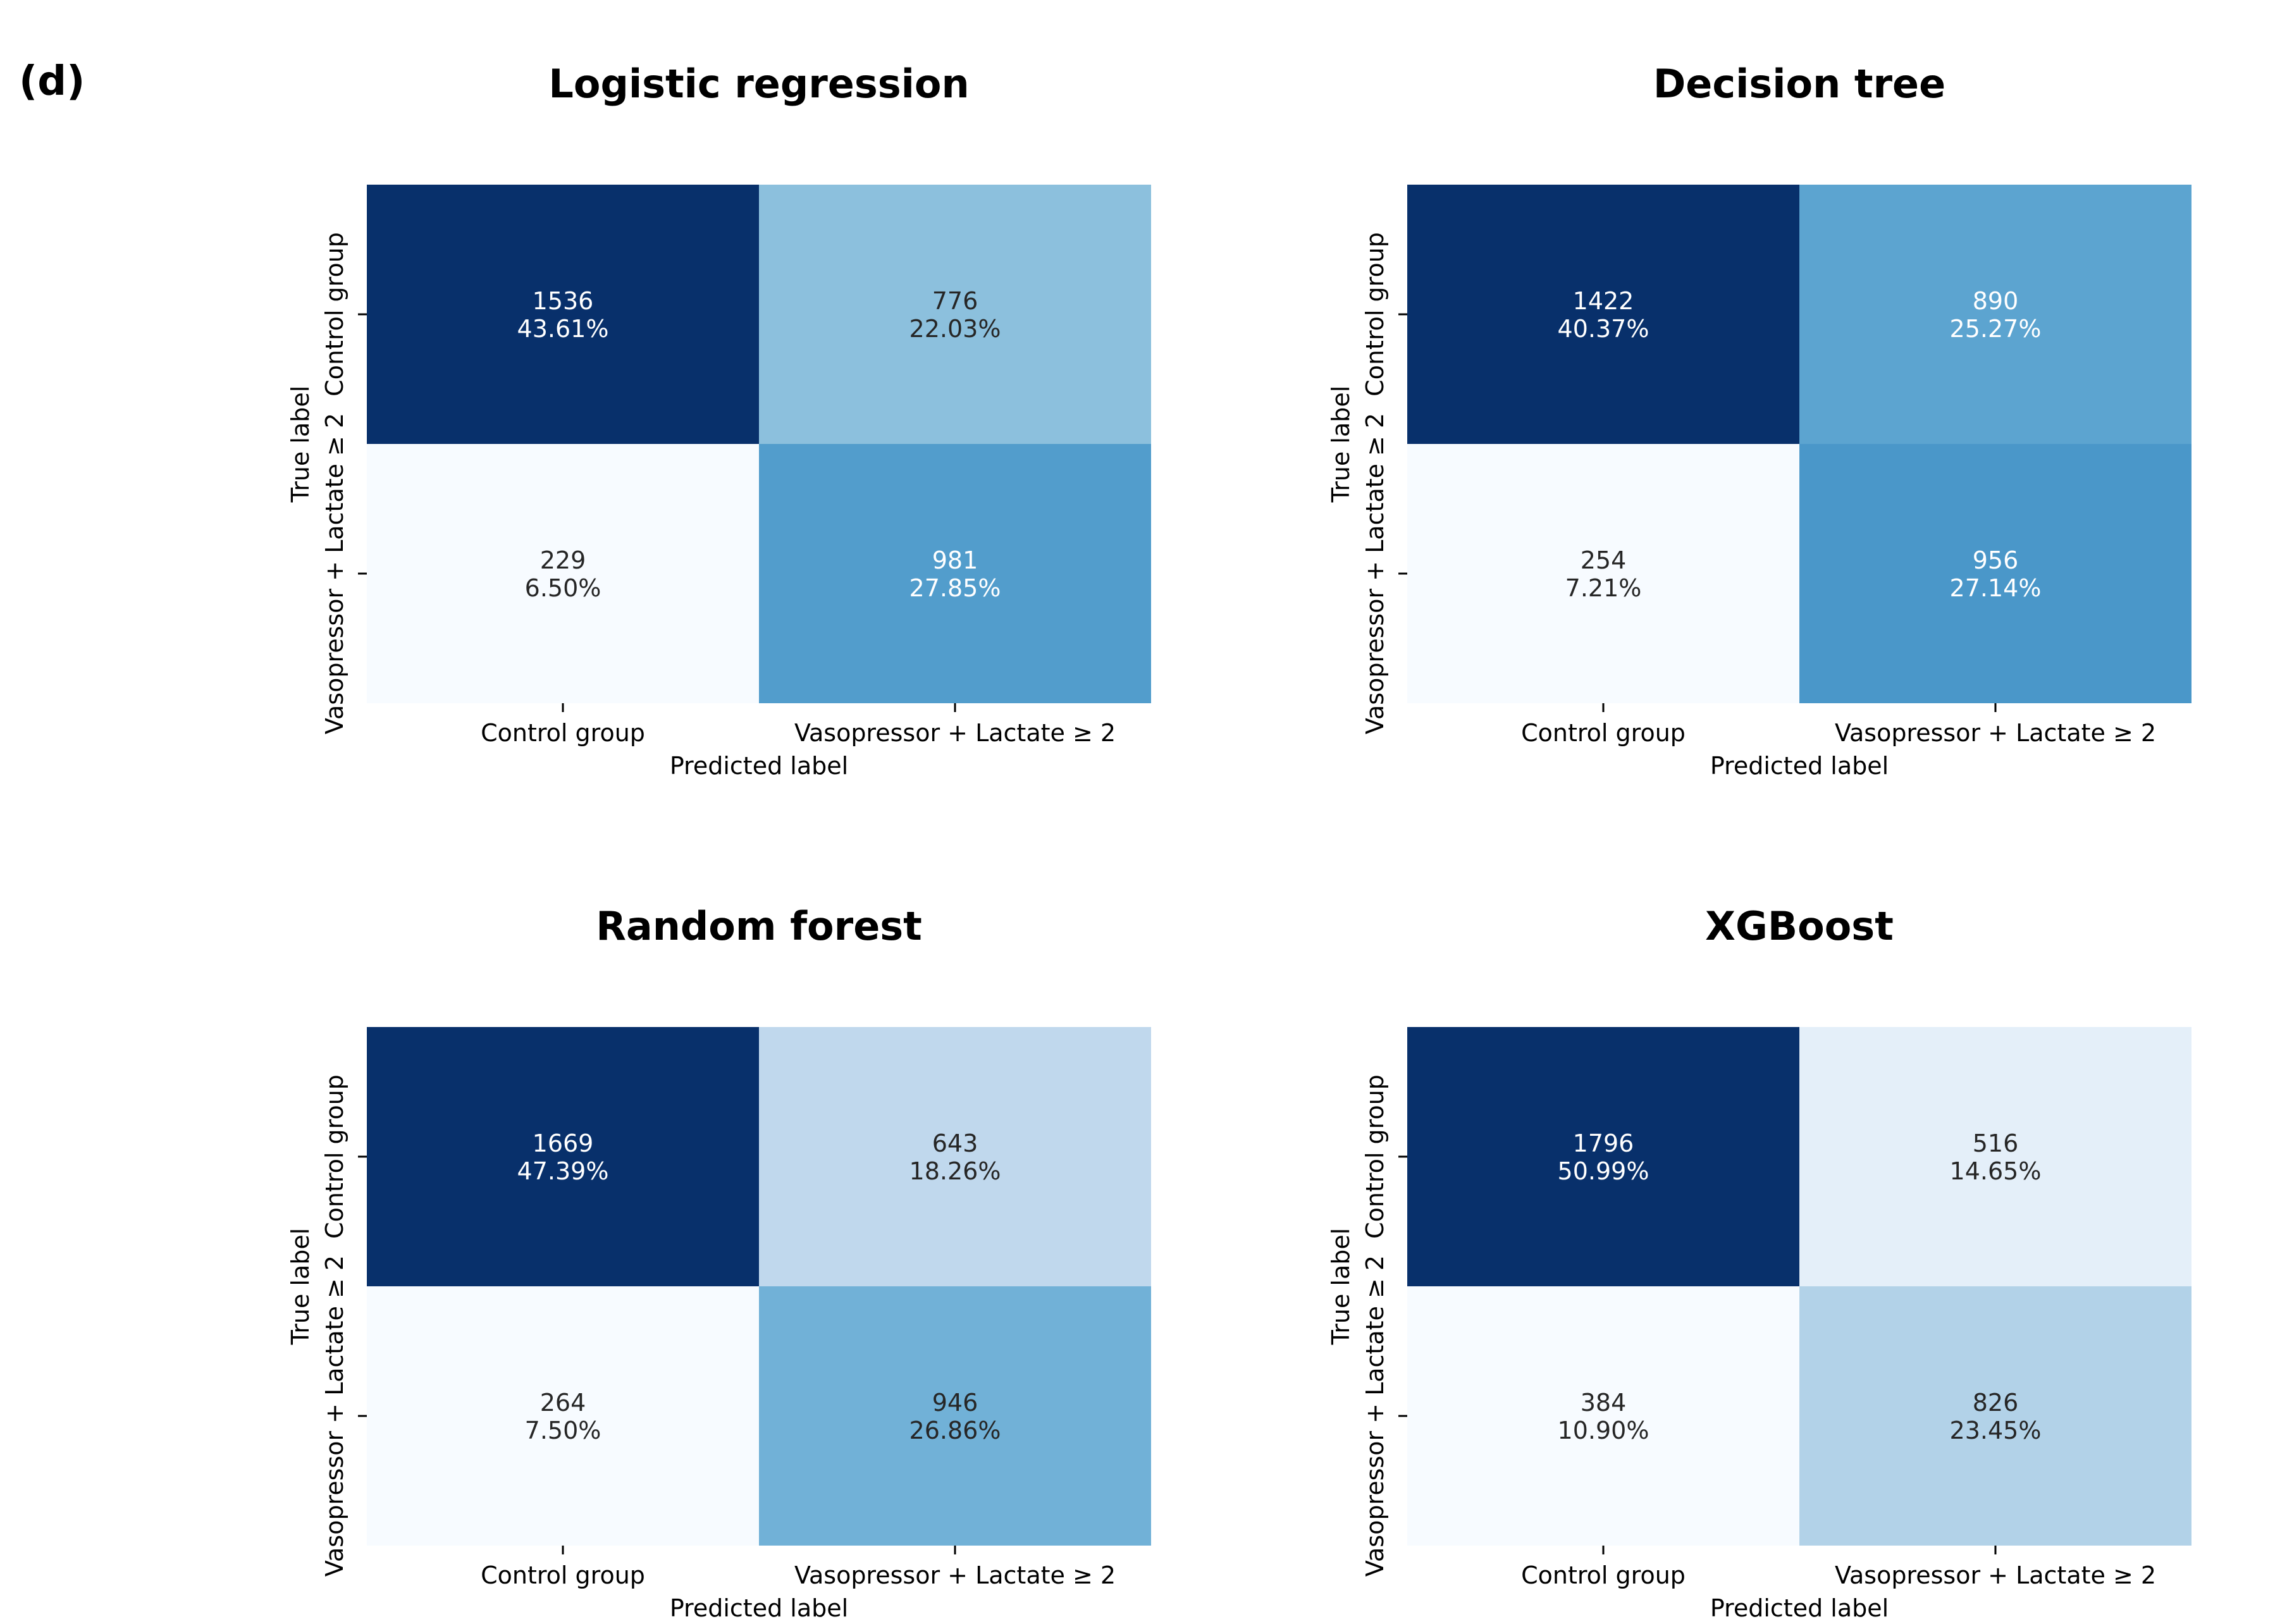  I want to click on cell-percent-r1-c0: 10.90%, so click(1604, 1430).